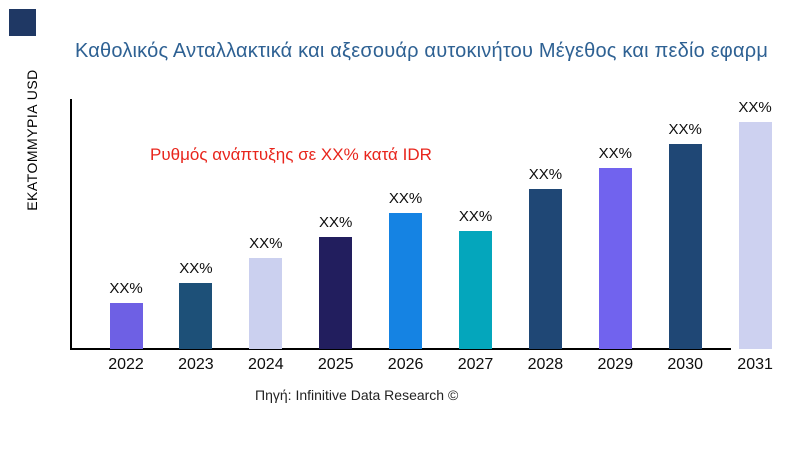 The image size is (800, 450). What do you see at coordinates (685, 129) in the screenshot?
I see `bar-value-label-2030: XX%` at bounding box center [685, 129].